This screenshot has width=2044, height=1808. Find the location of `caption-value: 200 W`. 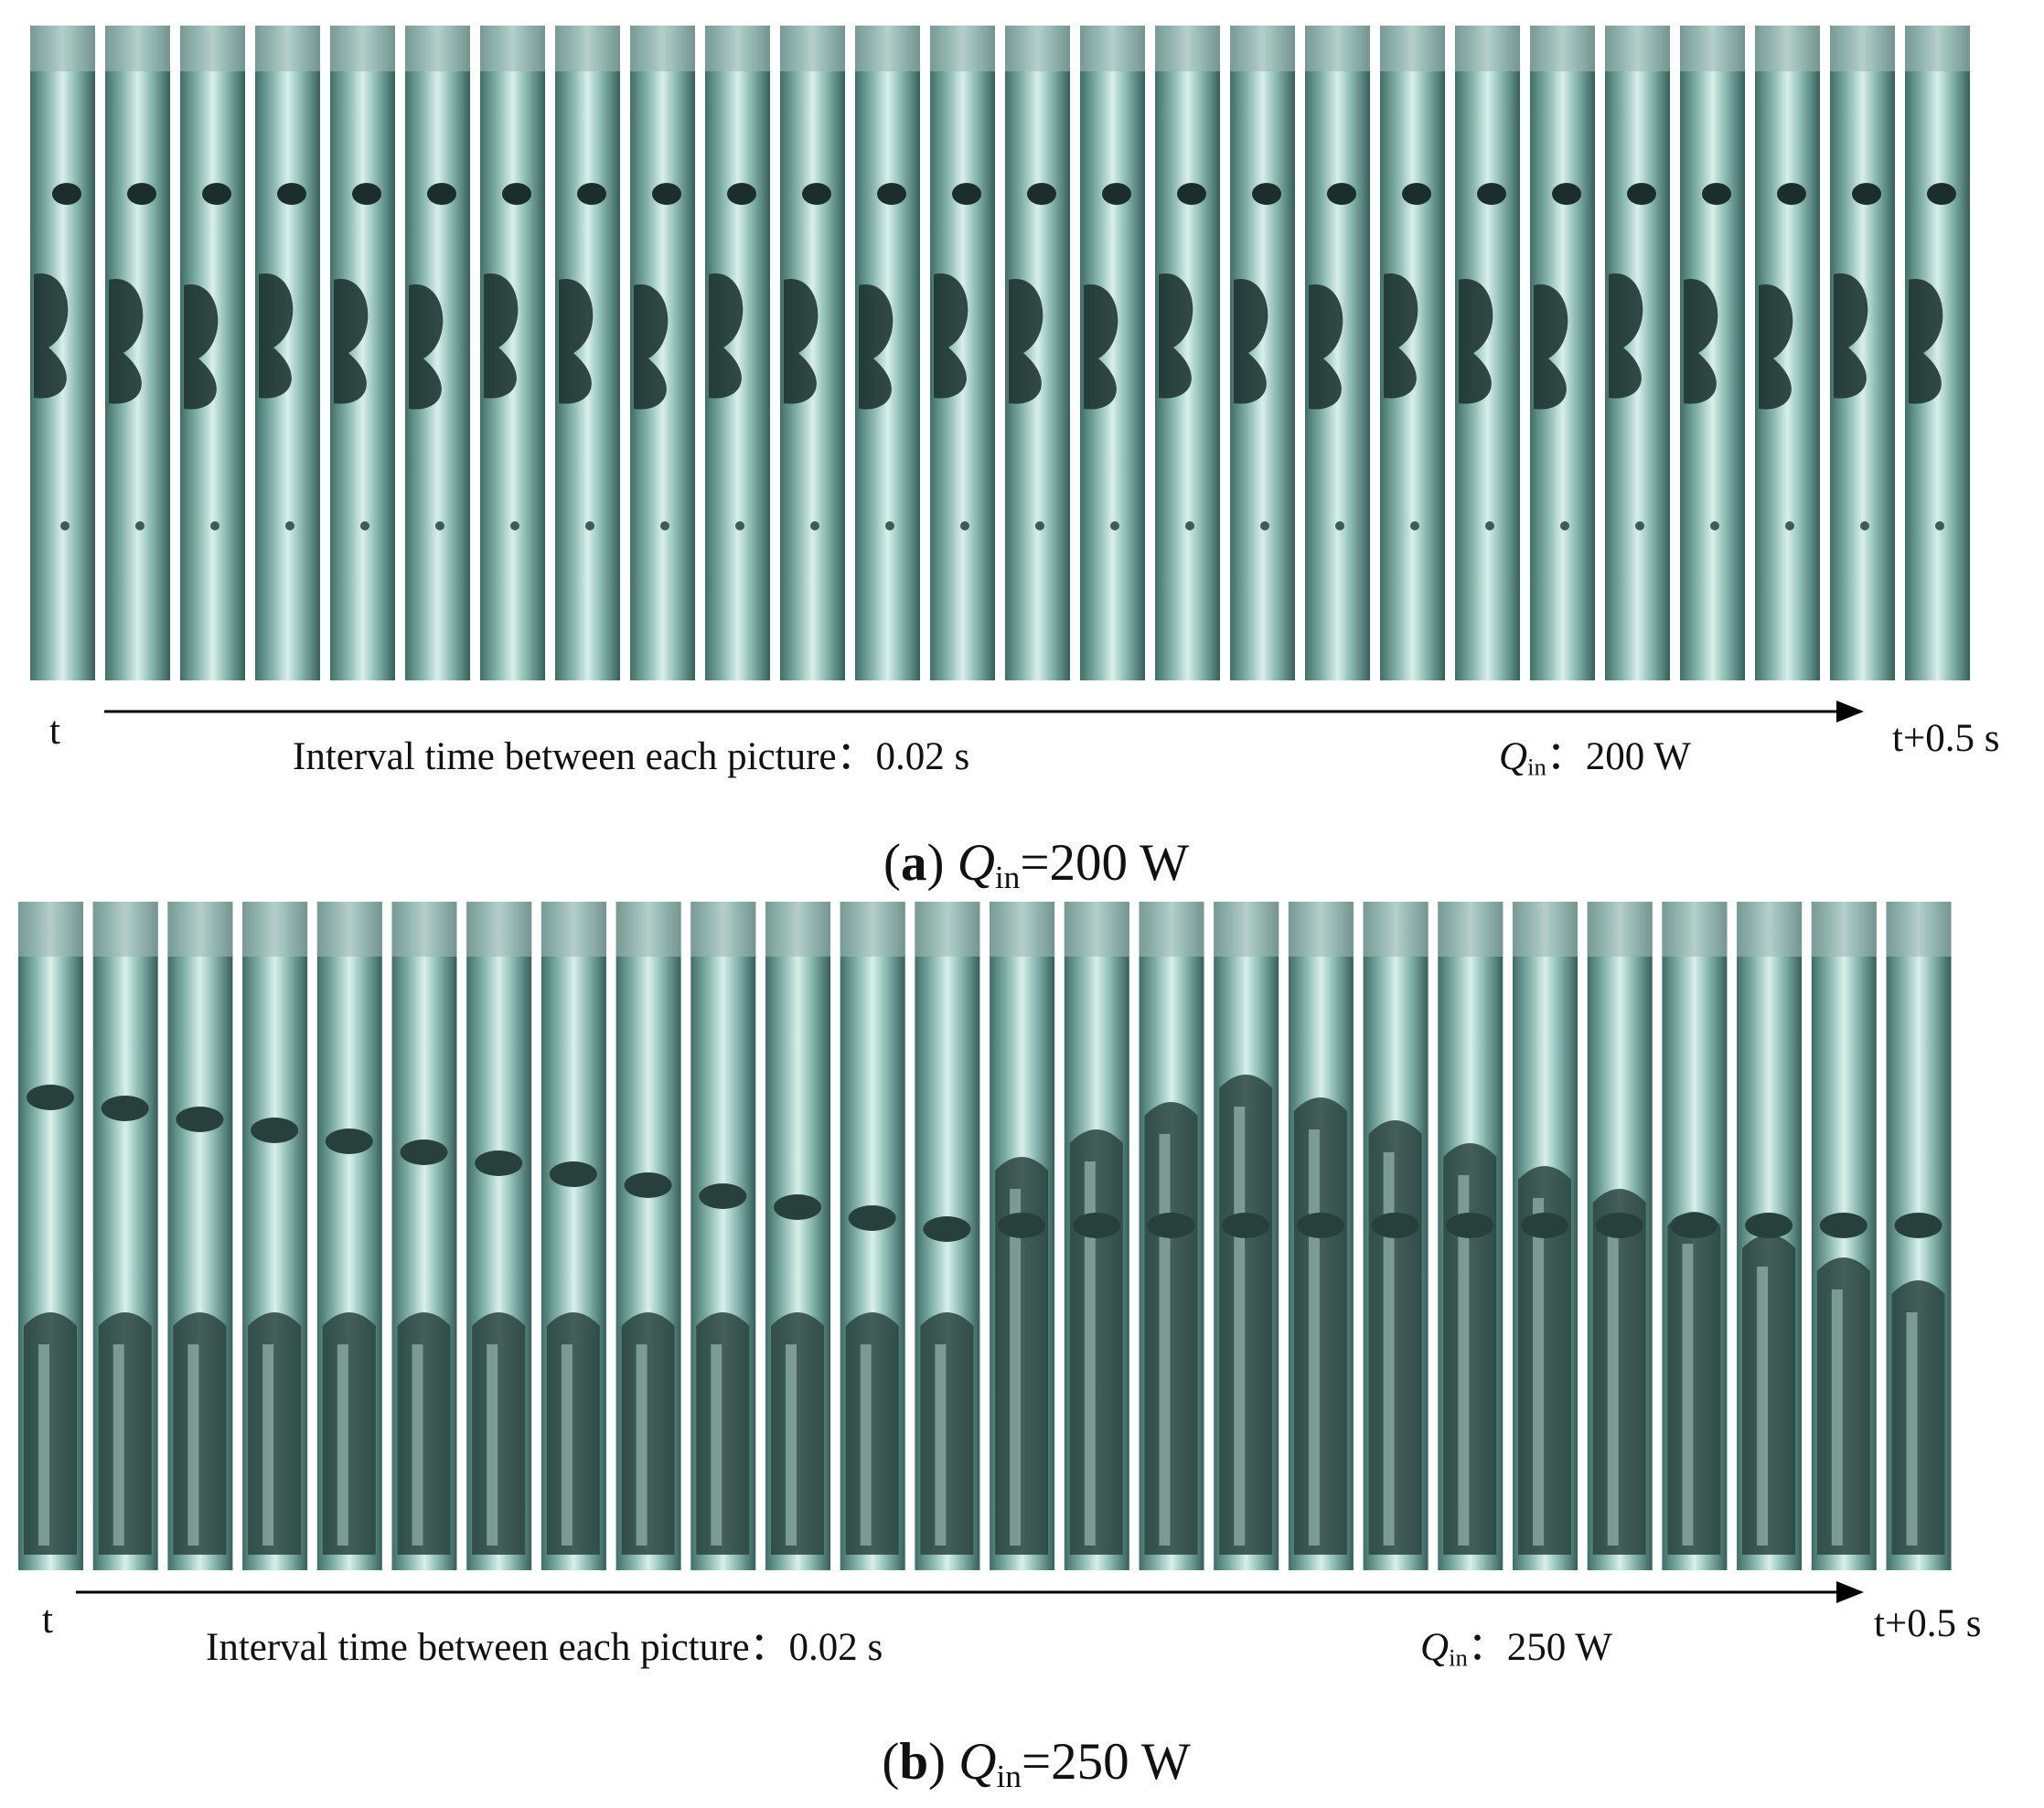

caption-value: 200 W is located at coordinates (1119, 863).